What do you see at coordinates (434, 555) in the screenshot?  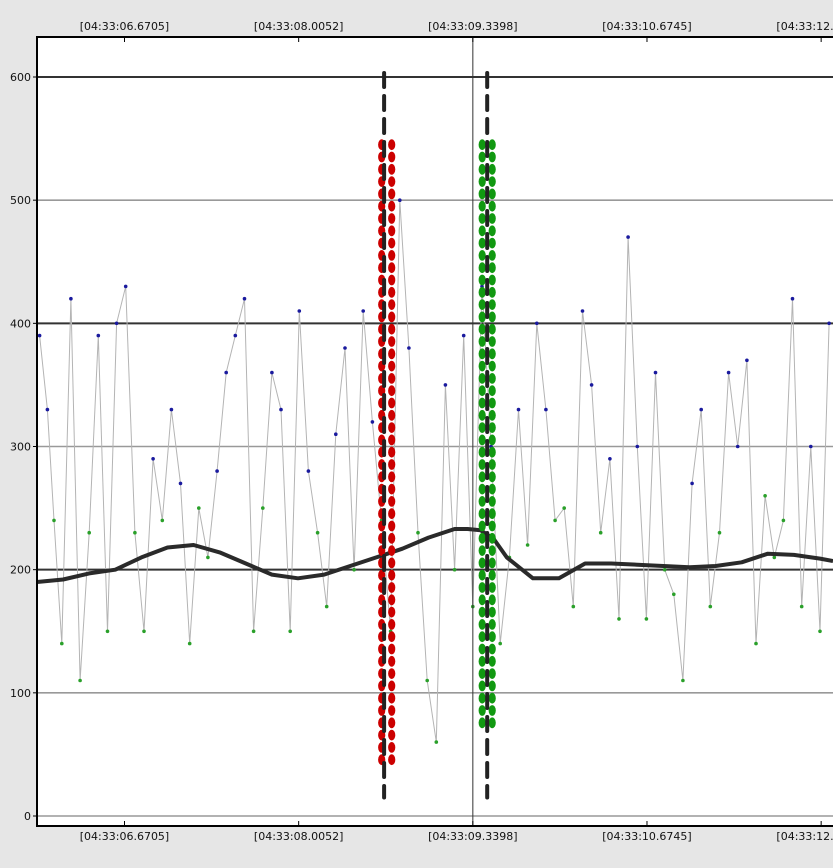 I see `smoothed-series-line` at bounding box center [434, 555].